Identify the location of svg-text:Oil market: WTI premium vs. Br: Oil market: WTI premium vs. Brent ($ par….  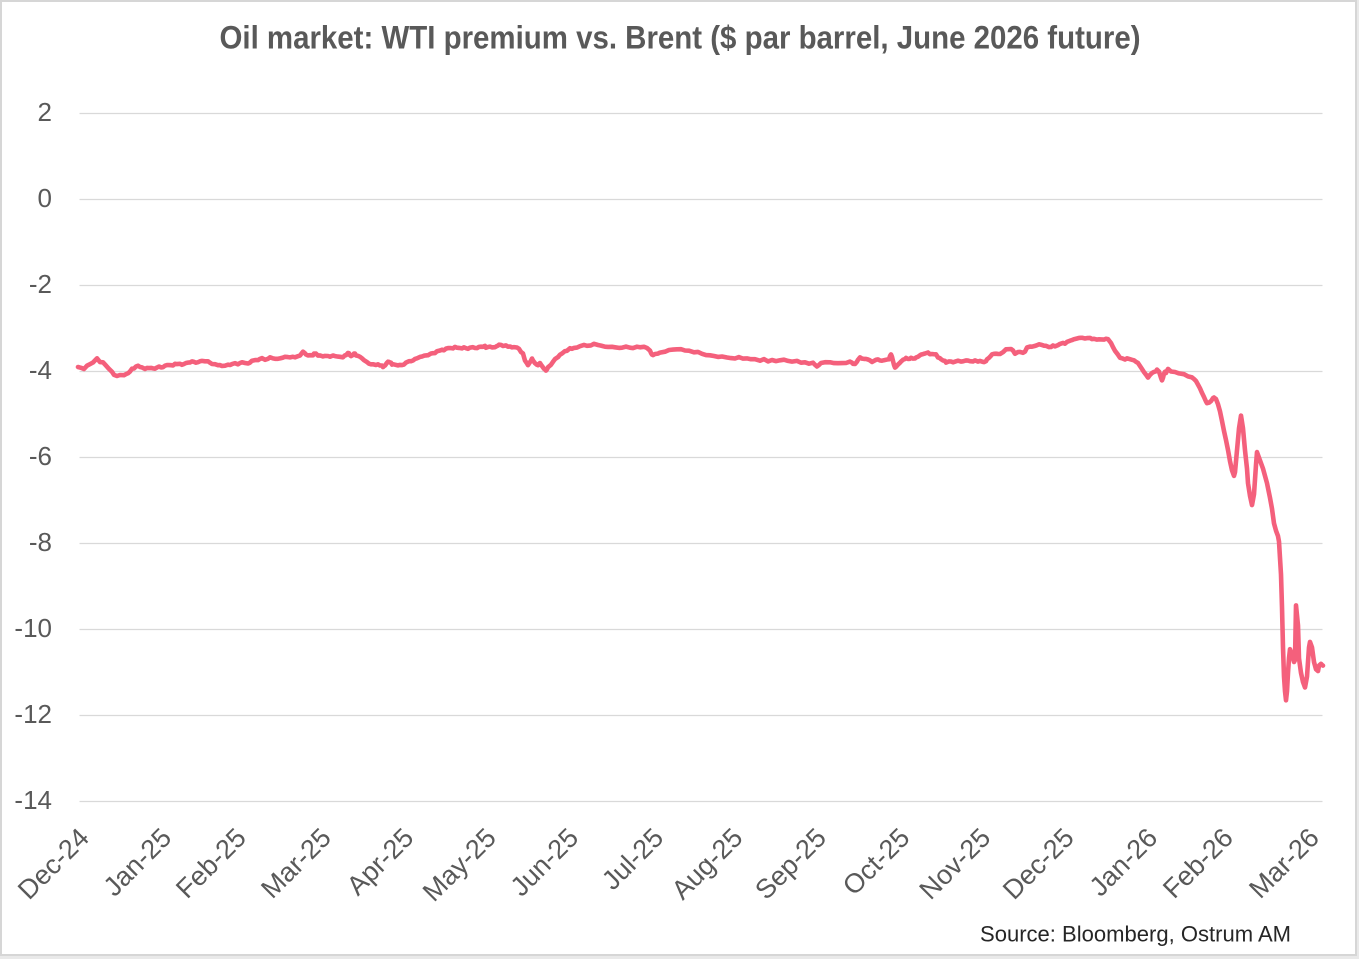
(680, 38).